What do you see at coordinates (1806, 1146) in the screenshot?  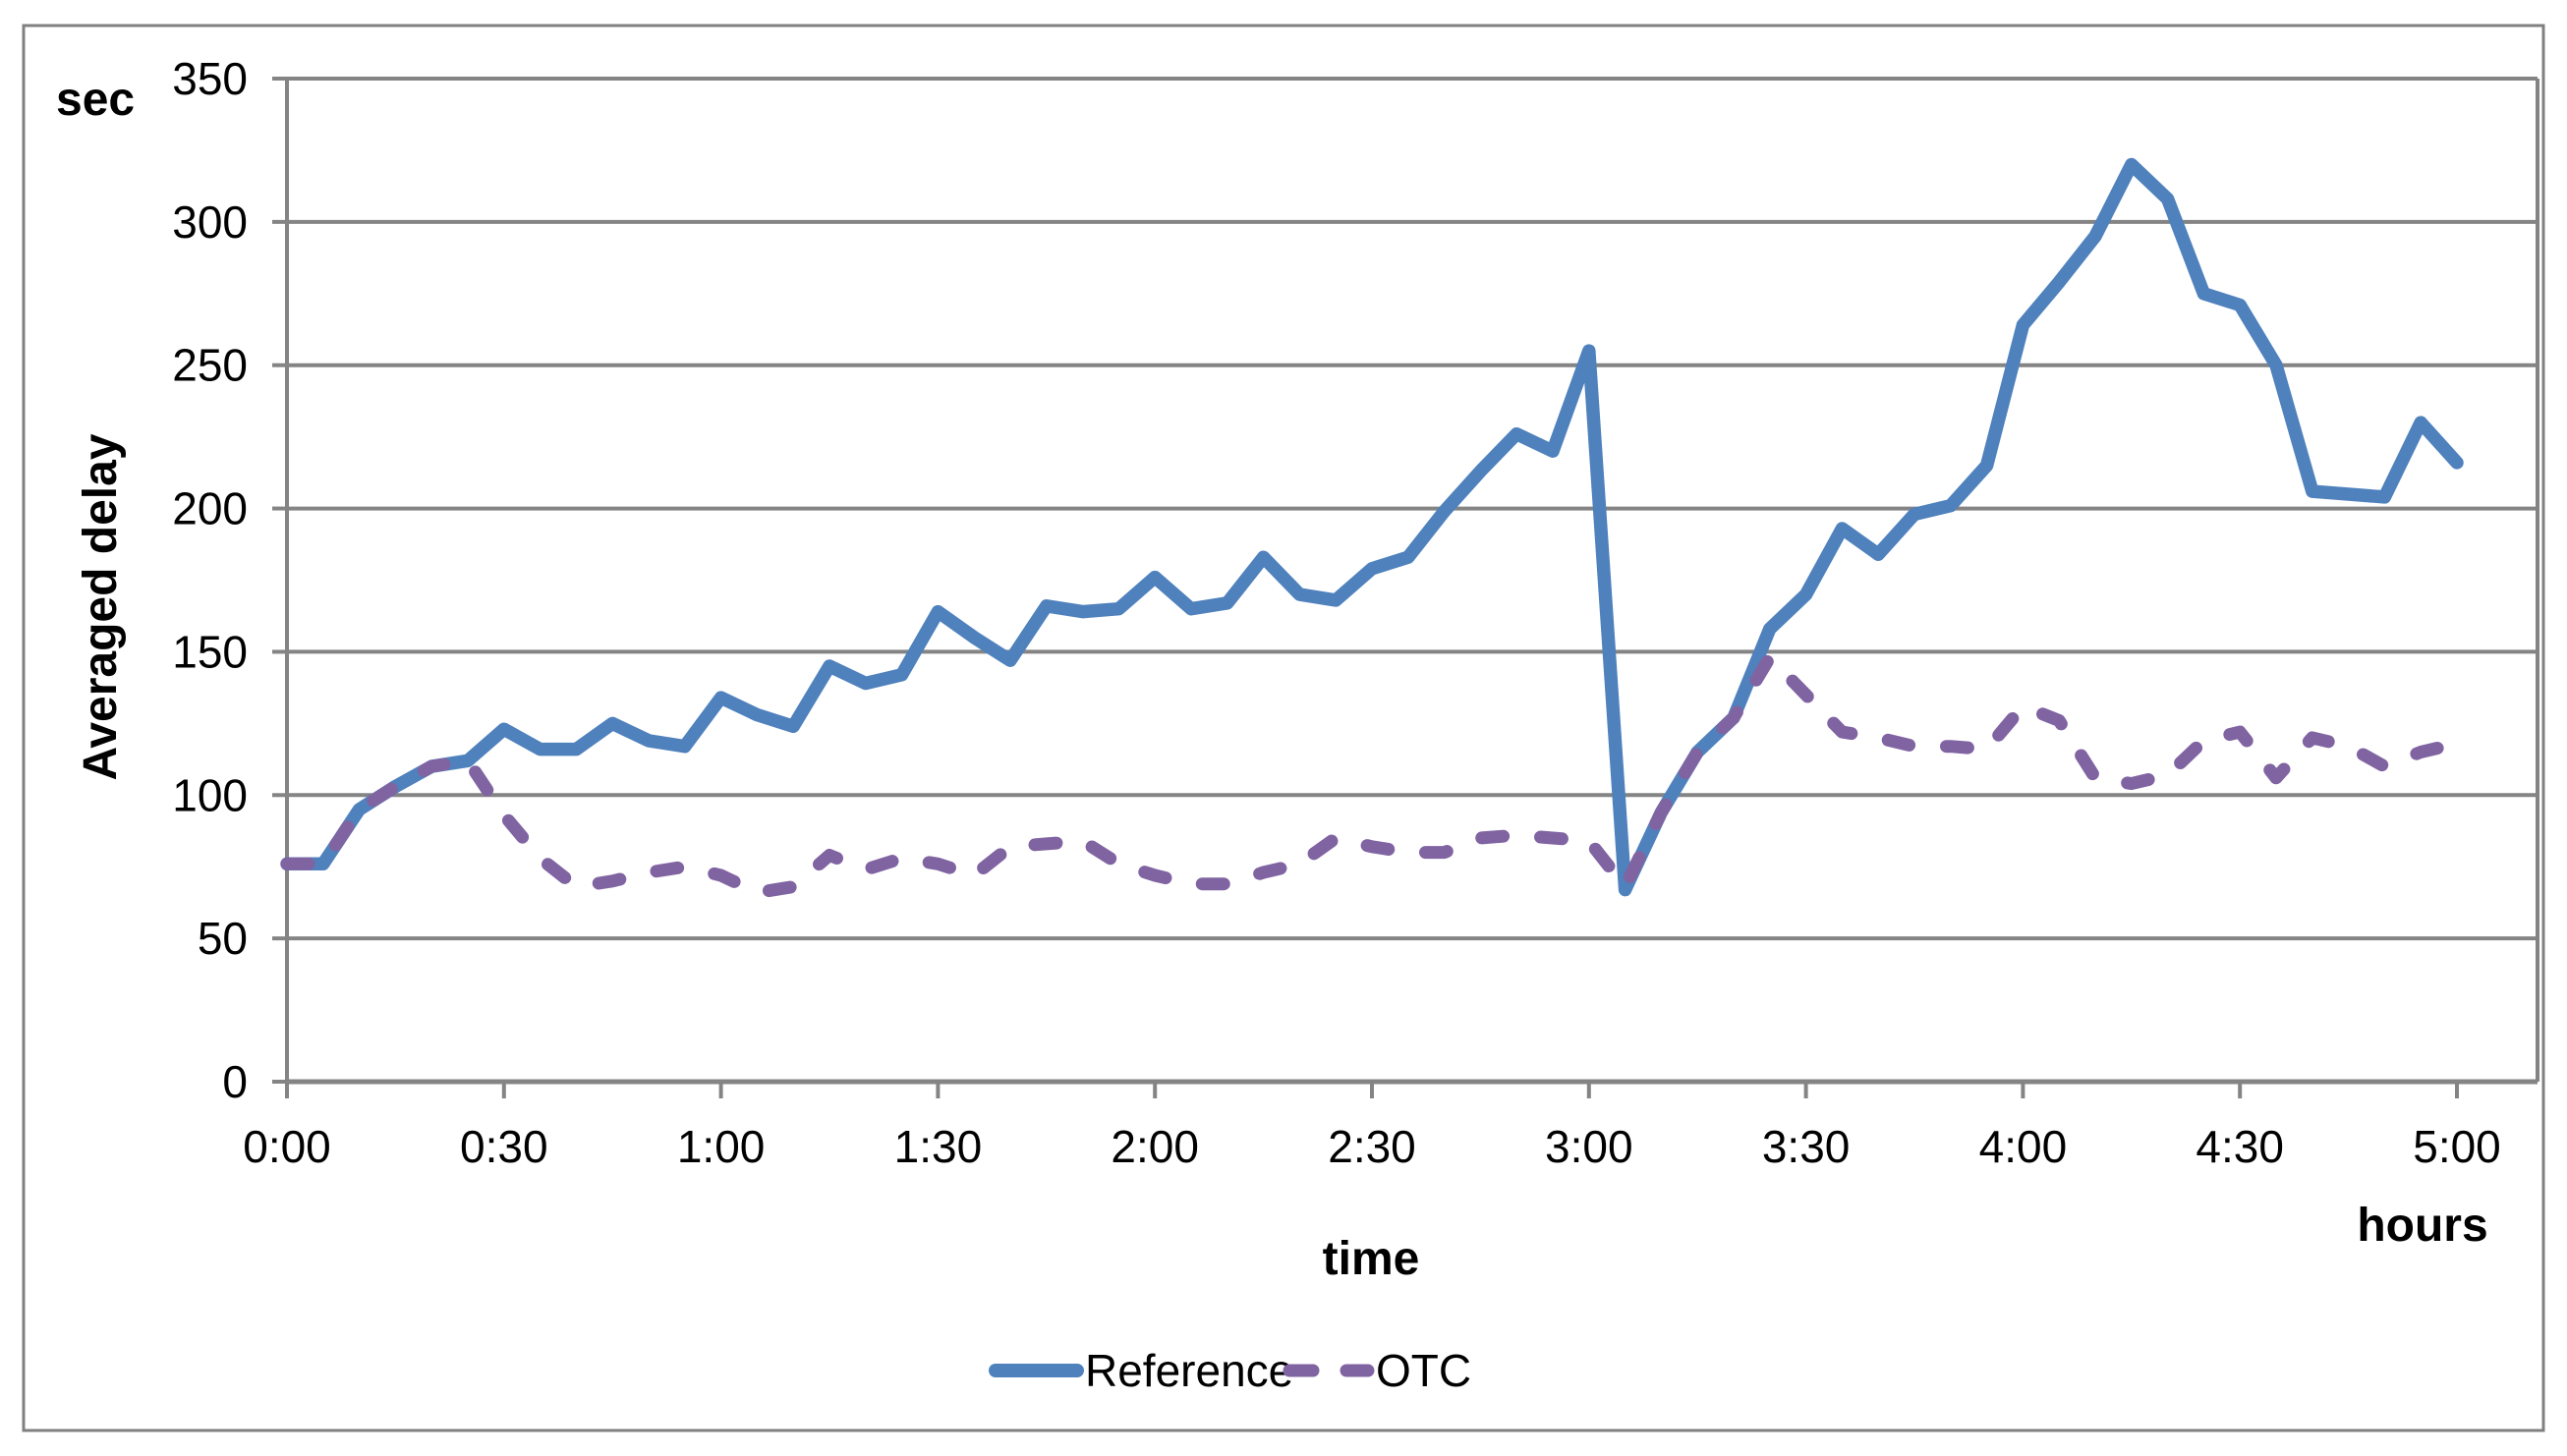 I see `x-tick-label-3:30: 3:30` at bounding box center [1806, 1146].